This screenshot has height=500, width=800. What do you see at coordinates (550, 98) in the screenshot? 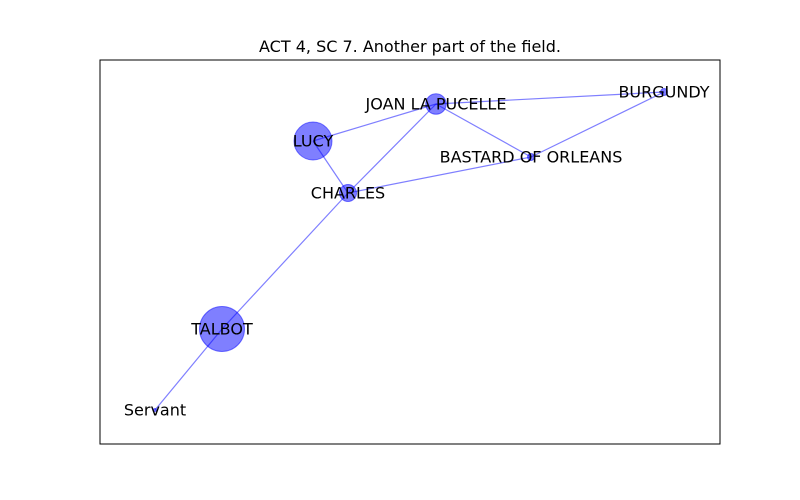
I see `edge-joan-burgundy` at bounding box center [550, 98].